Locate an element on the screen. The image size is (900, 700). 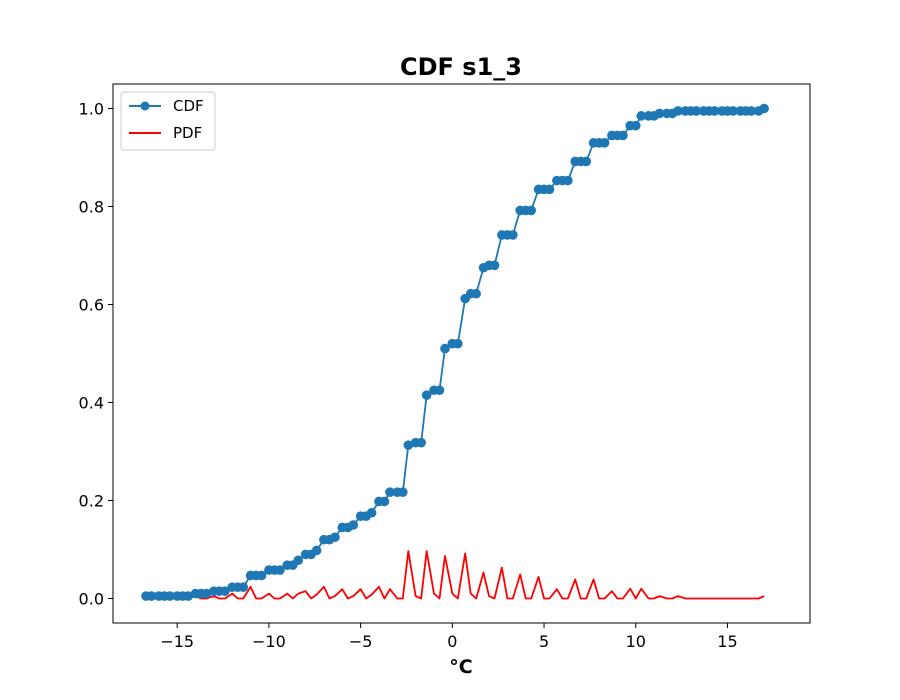
pdf-series-line is located at coordinates (455, 575).